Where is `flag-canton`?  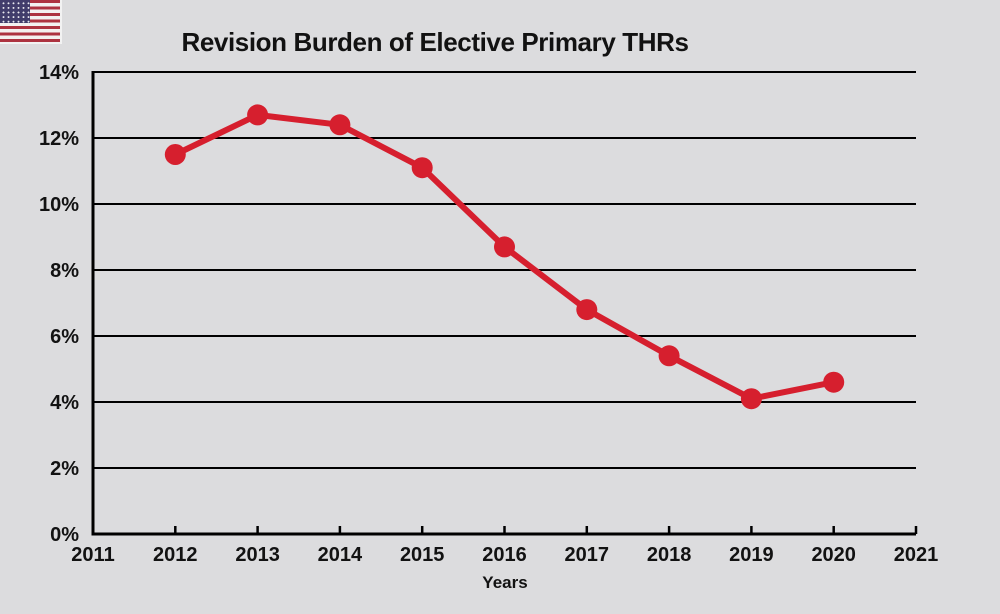
flag-canton is located at coordinates (15, 11).